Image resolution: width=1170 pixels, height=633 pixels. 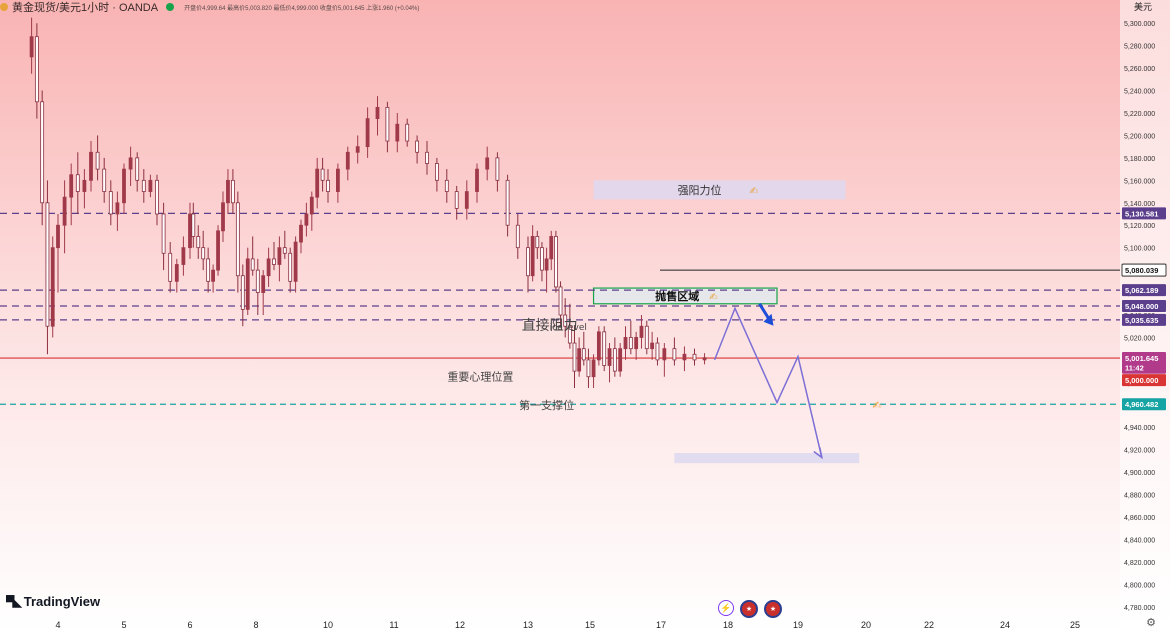 I want to click on y-tick-label: 5,180.000, so click(x=1139, y=159).